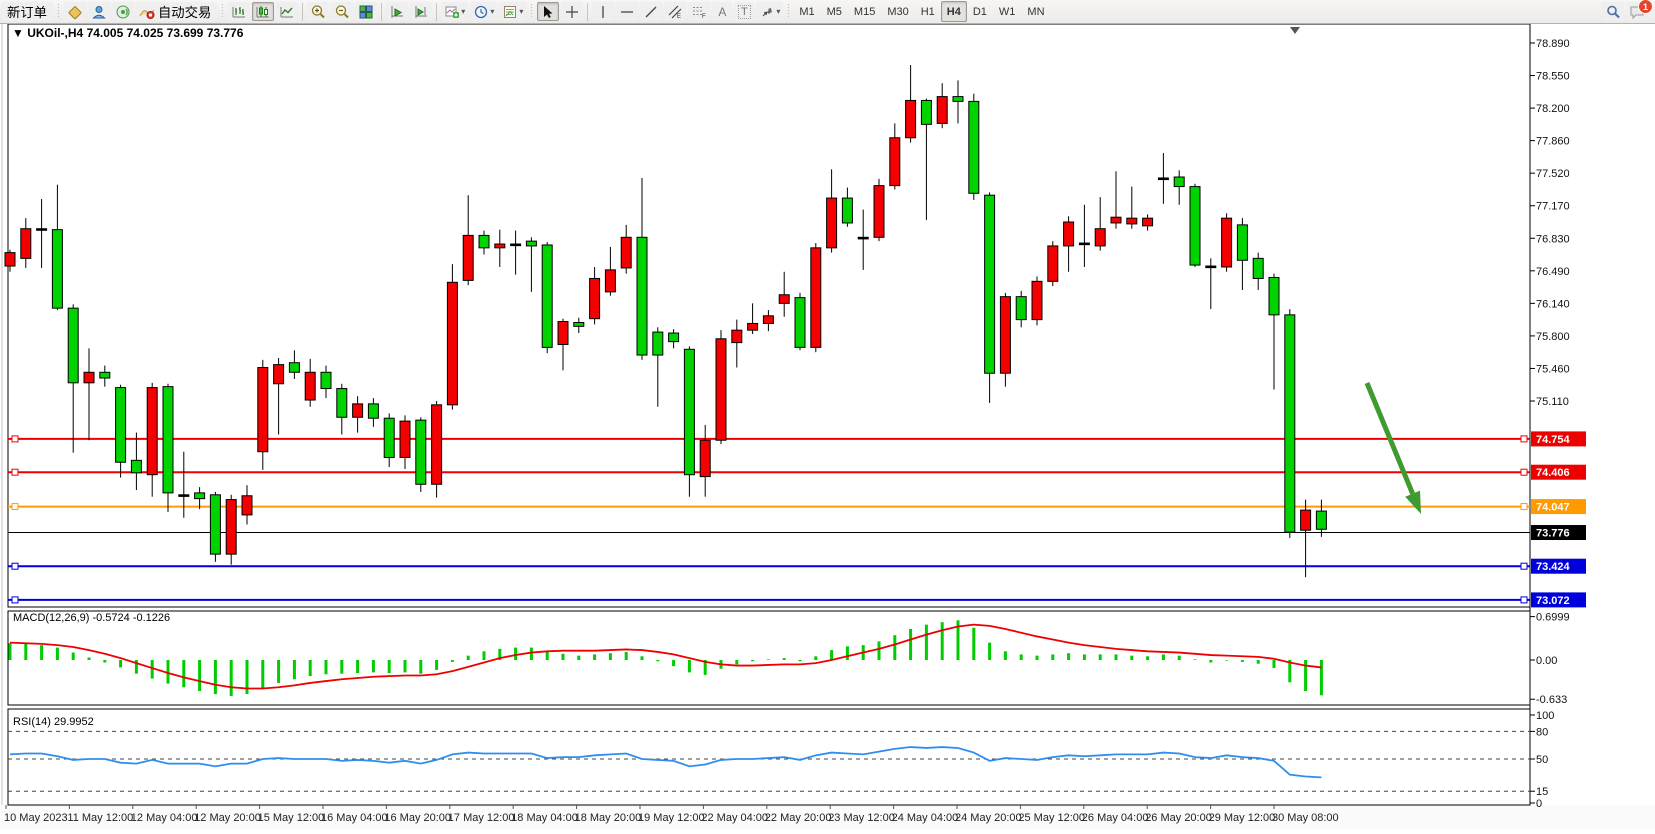 This screenshot has width=1655, height=834. I want to click on date-label: 24 May 20:00, so click(988, 818).